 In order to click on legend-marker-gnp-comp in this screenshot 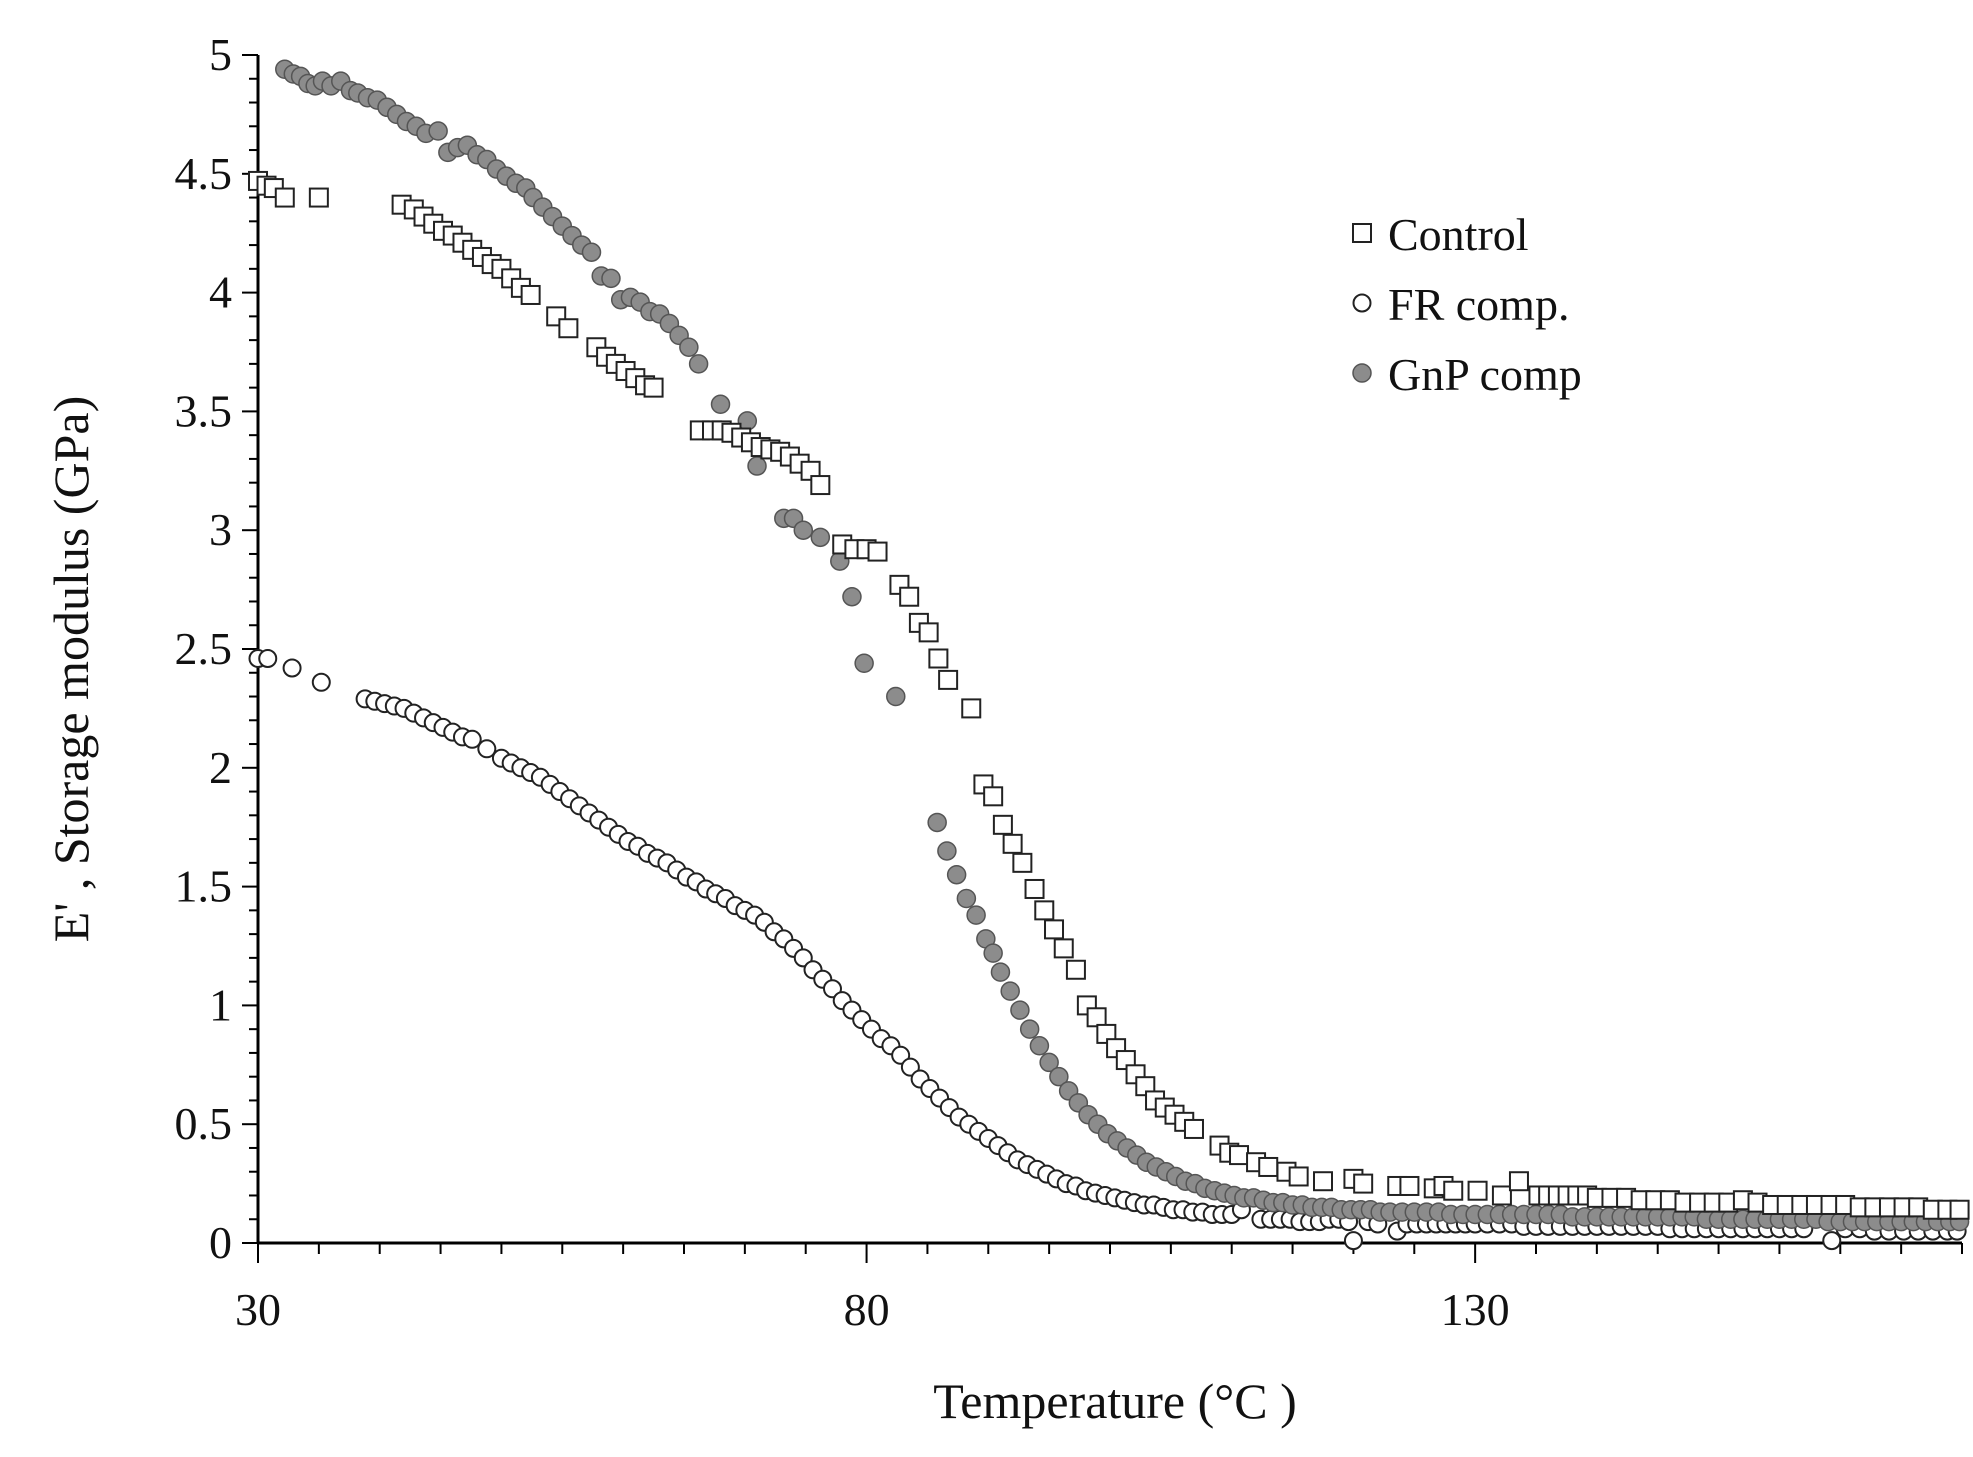, I will do `click(1362, 373)`.